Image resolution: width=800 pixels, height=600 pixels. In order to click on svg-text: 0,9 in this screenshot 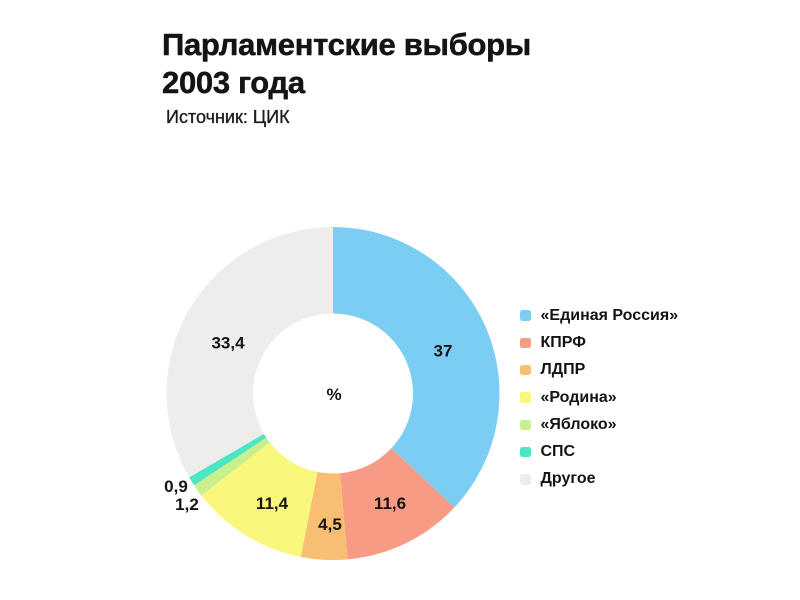, I will do `click(176, 486)`.